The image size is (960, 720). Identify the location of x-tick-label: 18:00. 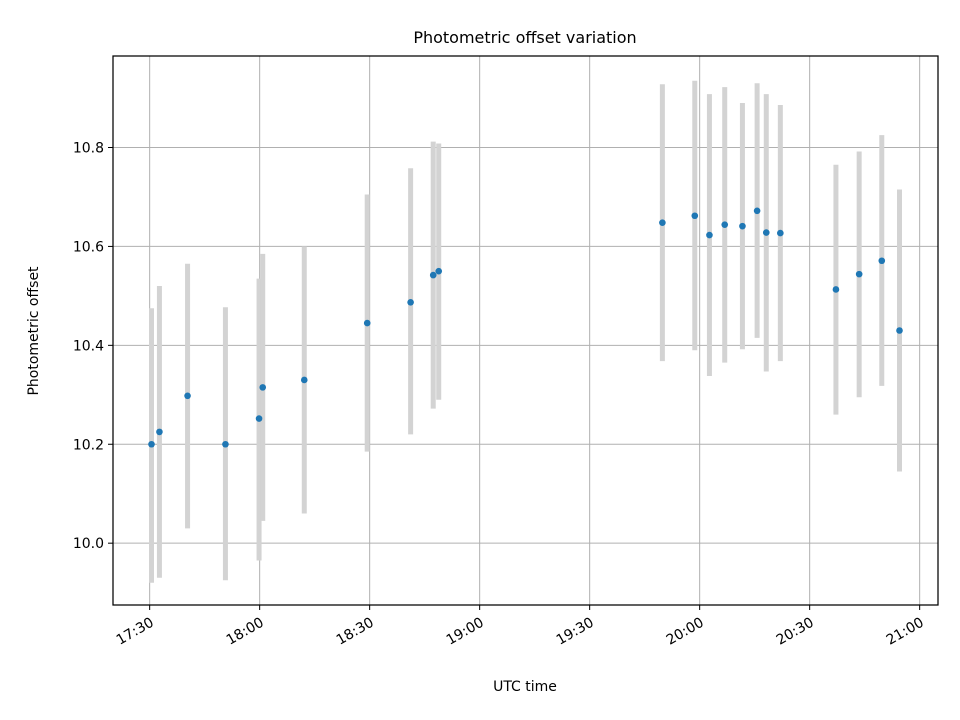
(245, 632).